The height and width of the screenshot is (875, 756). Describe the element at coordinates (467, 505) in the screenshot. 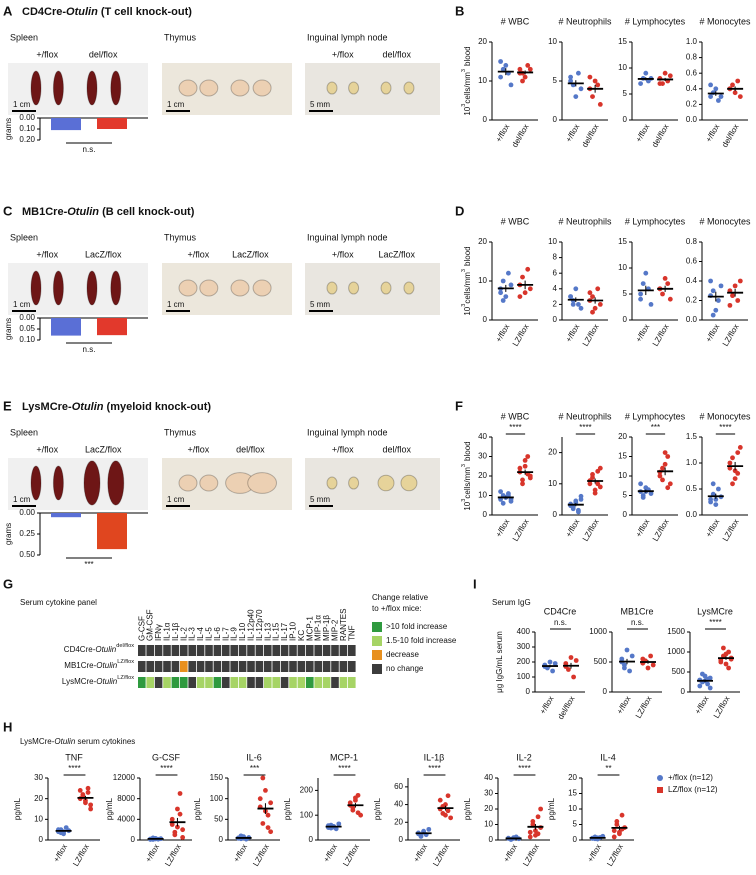

I see `y-axis-label-part: 10` at that location.